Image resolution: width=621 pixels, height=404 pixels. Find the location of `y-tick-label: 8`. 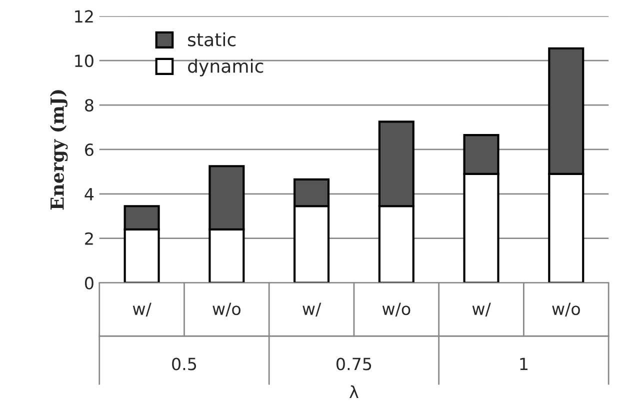

y-tick-label: 8 is located at coordinates (89, 105).